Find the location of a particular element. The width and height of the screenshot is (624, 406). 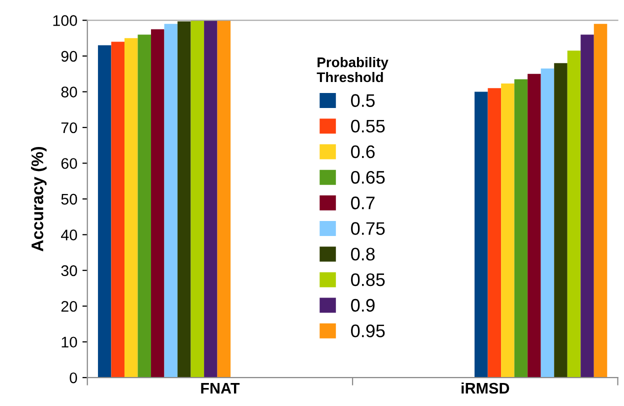

y-tick-label: 80 is located at coordinates (69, 92).